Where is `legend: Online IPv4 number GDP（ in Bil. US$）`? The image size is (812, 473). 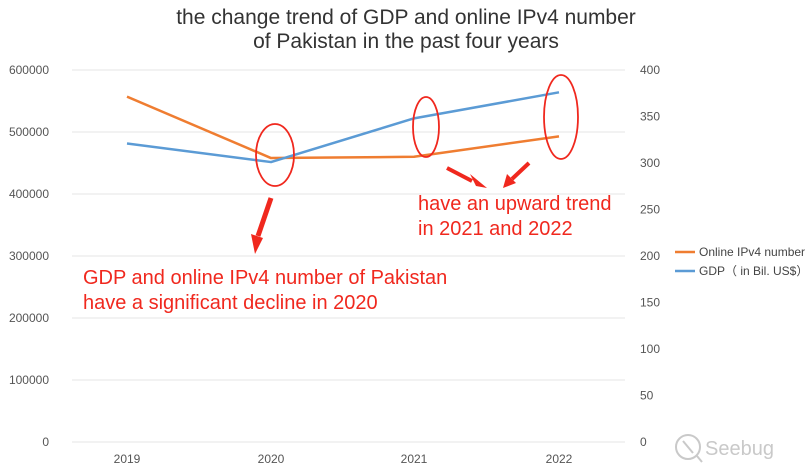 legend: Online IPv4 number GDP（ in Bil. US$） is located at coordinates (741, 261).